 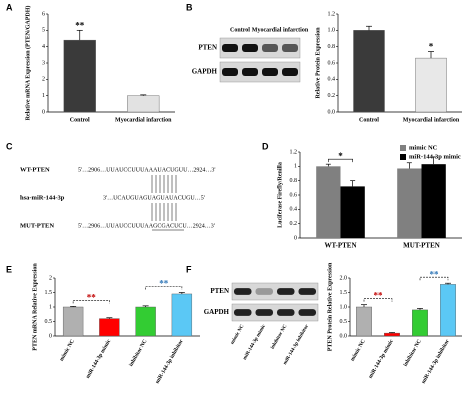 What do you see at coordinates (154, 198) in the screenshot?
I see `seq: 3'…UCAUGUAGUAGUAUACUGU…5'` at bounding box center [154, 198].